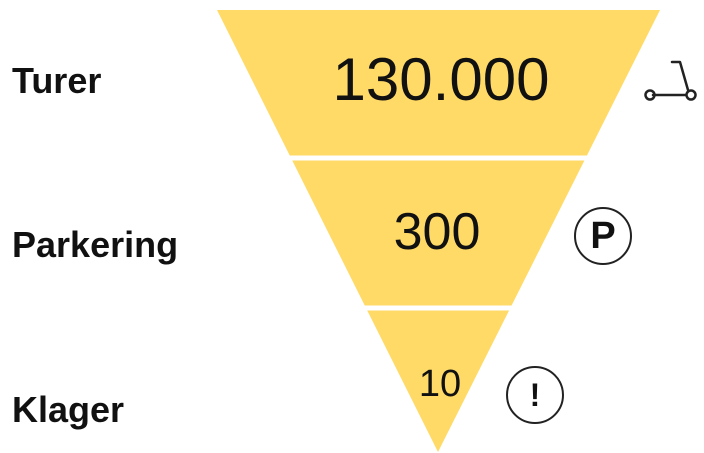 The height and width of the screenshot is (453, 704). I want to click on scooter-icon, so click(670, 80).